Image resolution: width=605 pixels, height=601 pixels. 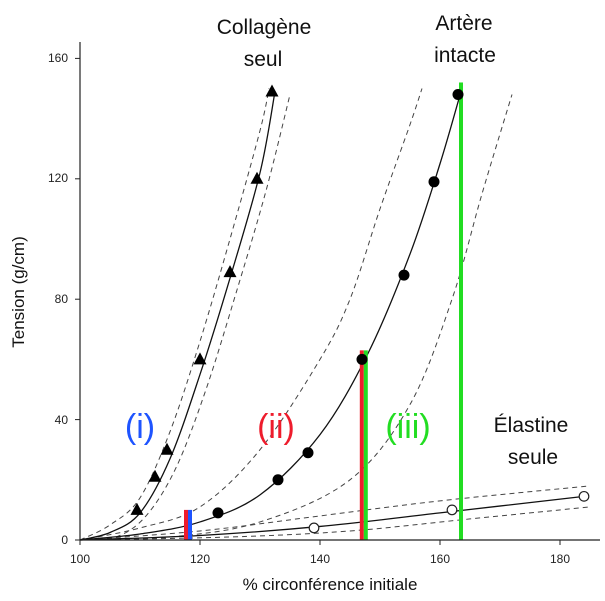 I want to click on collagen-curve-label: Collagène, so click(x=264, y=27).